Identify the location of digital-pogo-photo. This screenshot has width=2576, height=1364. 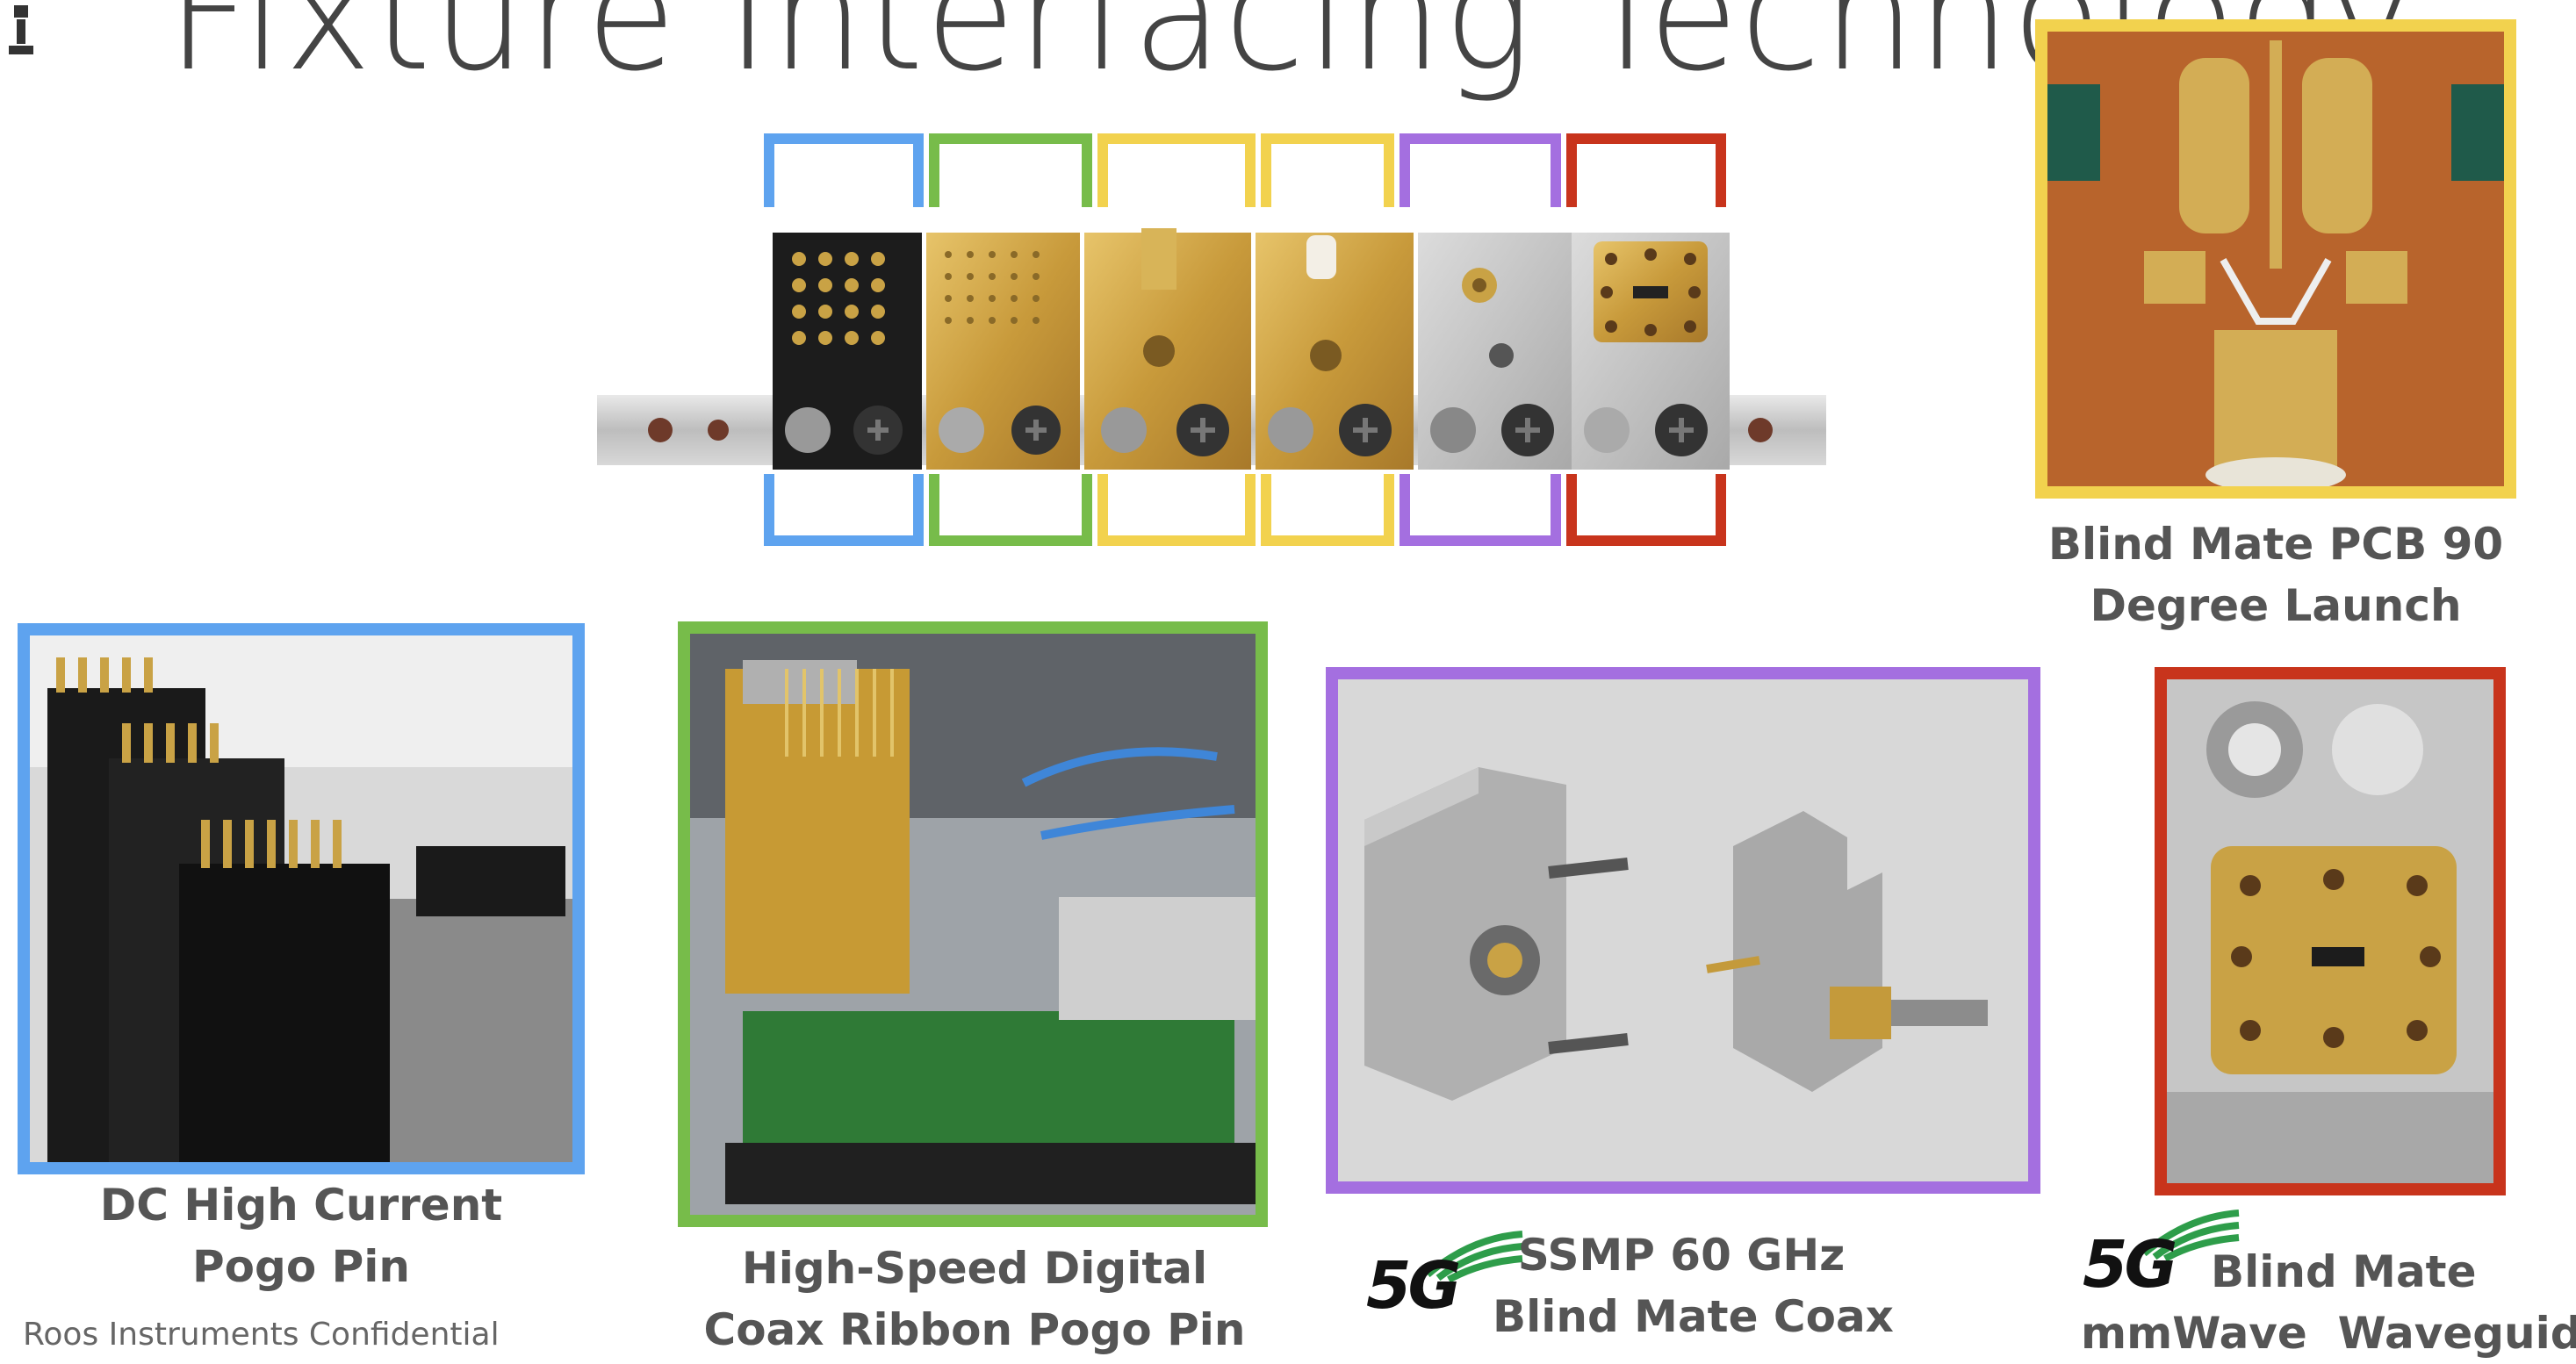
(973, 925).